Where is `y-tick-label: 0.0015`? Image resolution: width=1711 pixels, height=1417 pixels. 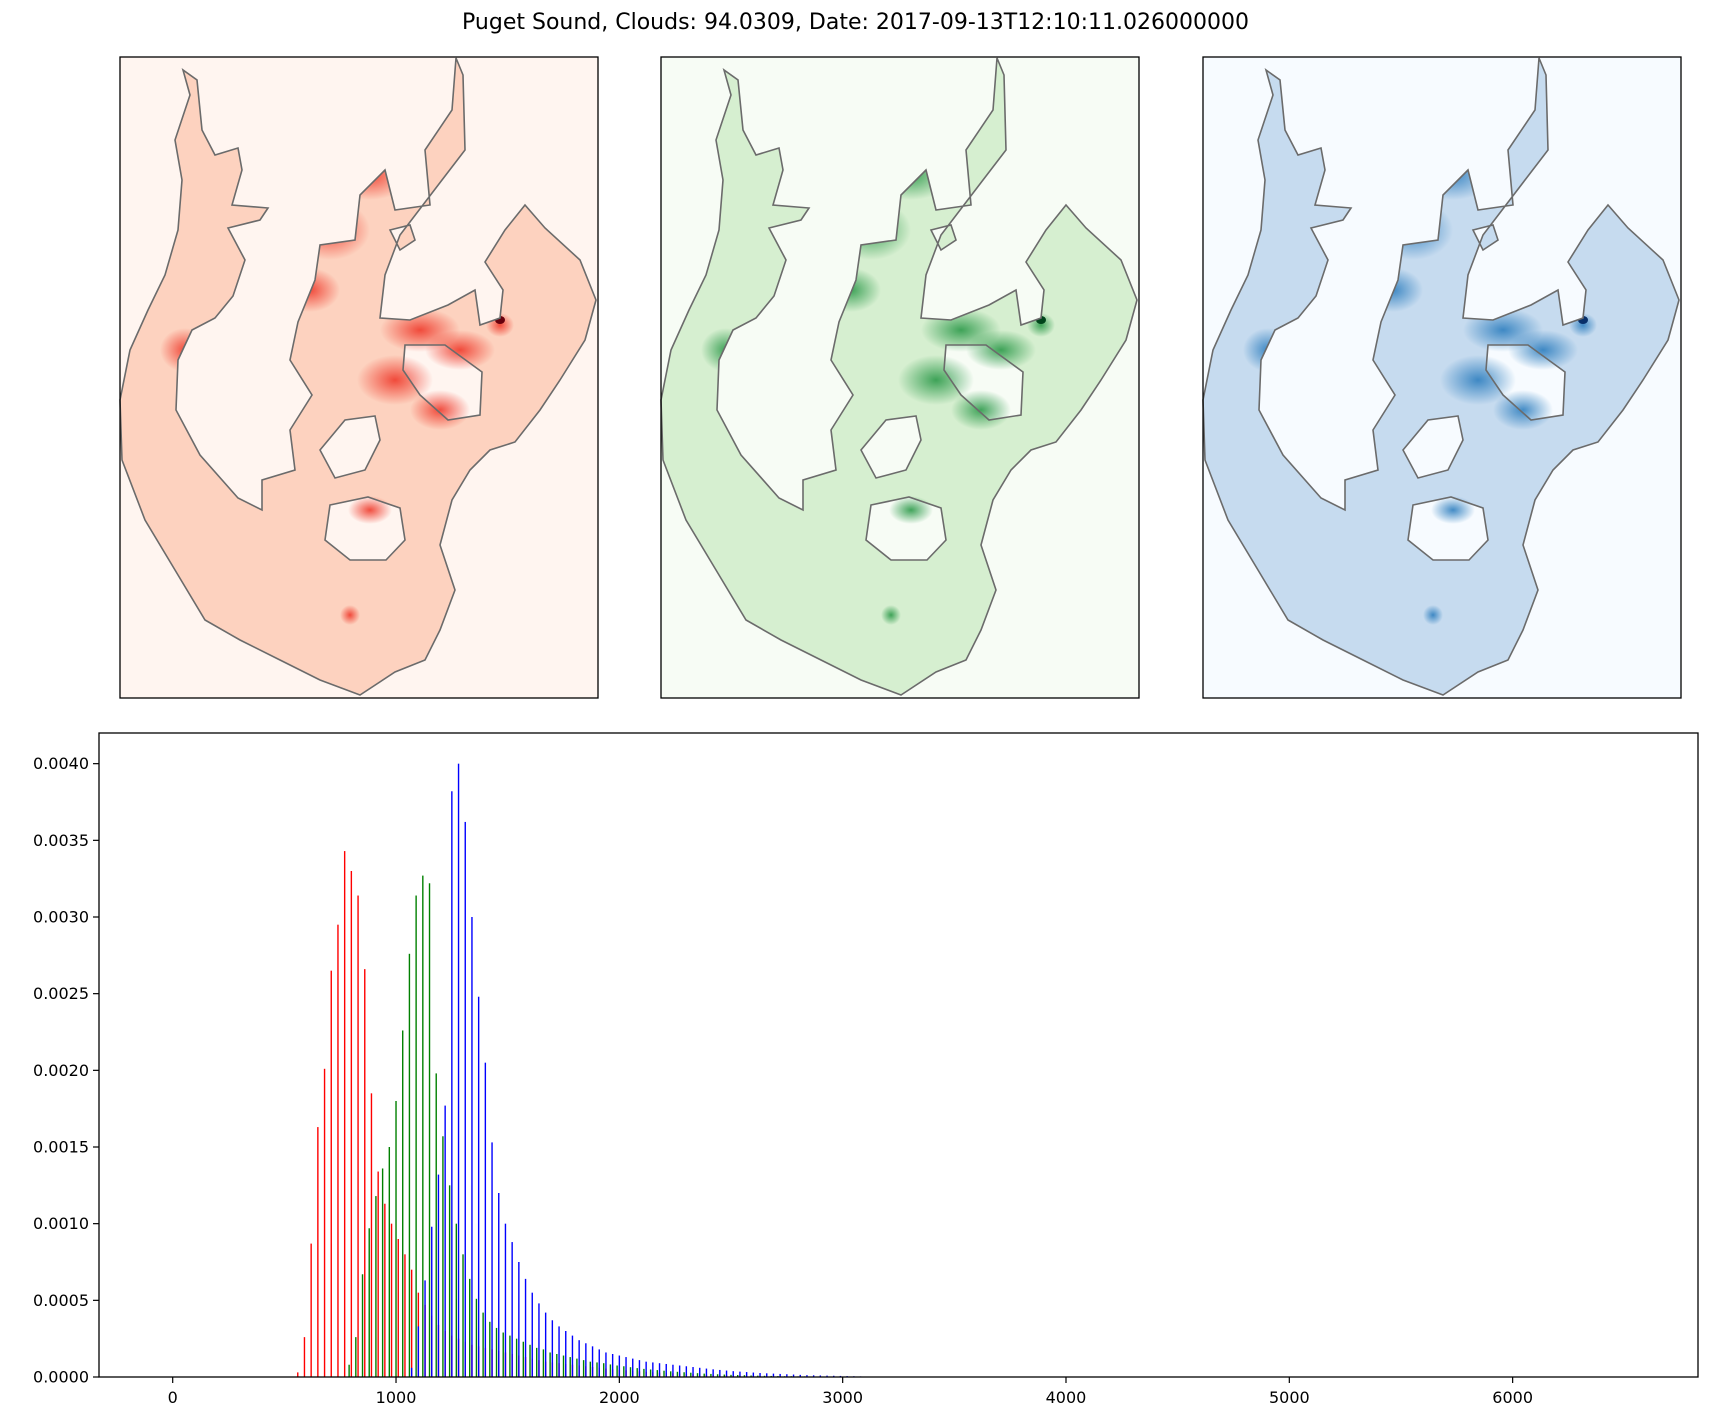 y-tick-label: 0.0015 is located at coordinates (61, 1147).